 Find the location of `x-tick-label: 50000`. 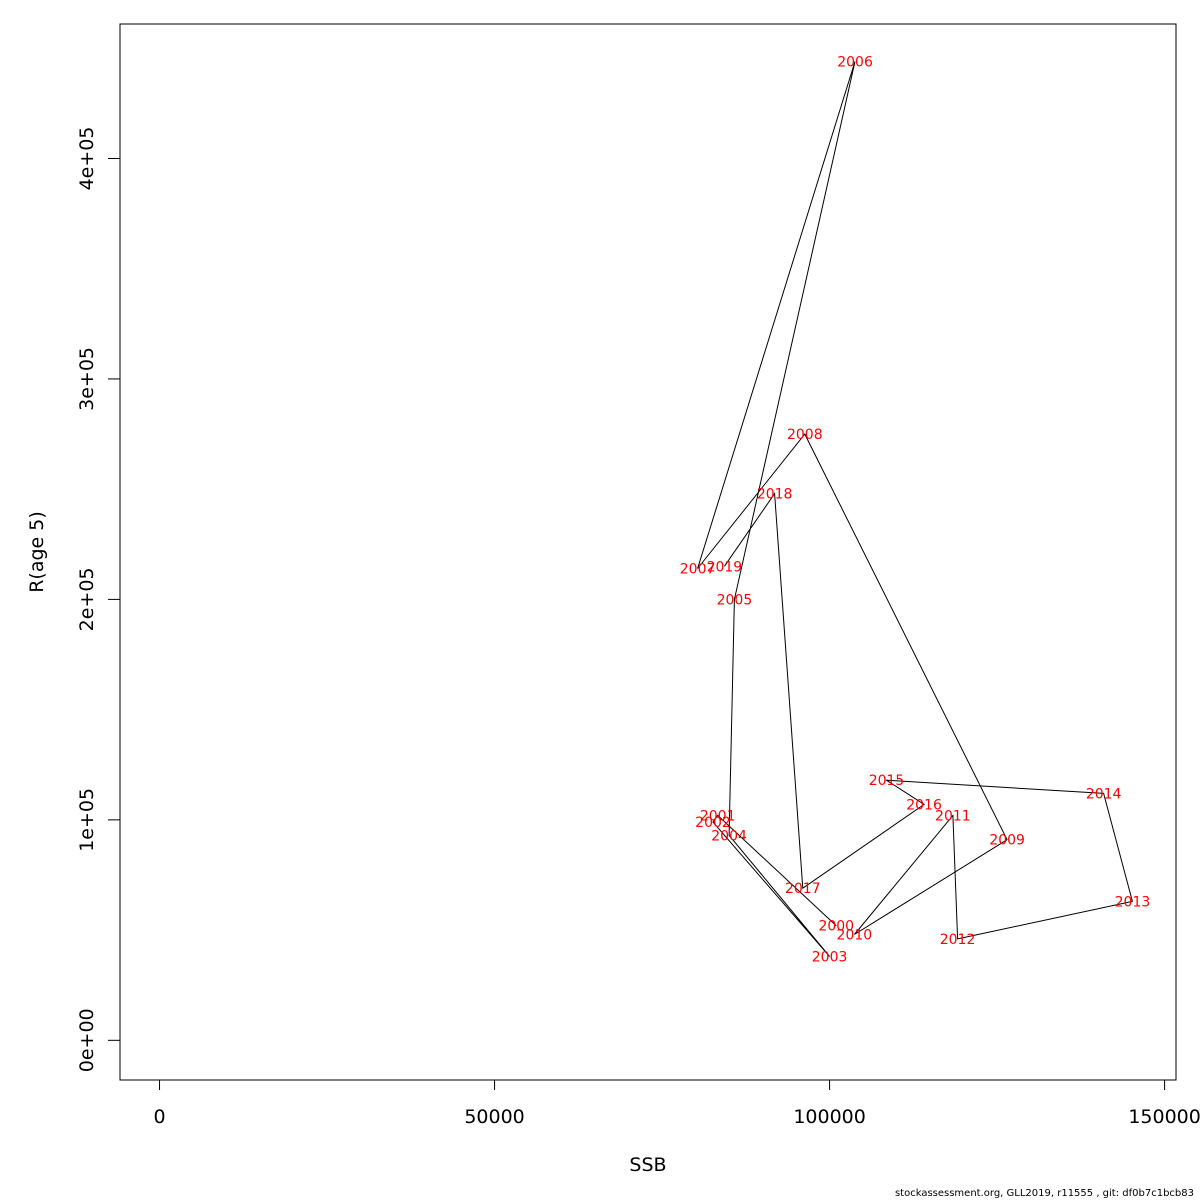

x-tick-label: 50000 is located at coordinates (494, 1117).